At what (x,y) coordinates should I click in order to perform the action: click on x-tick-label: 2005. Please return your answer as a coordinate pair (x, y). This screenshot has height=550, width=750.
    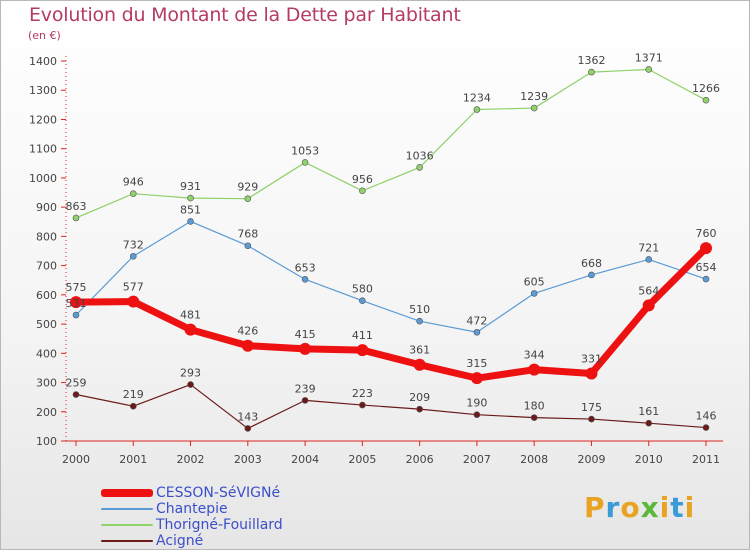
    Looking at the image, I should click on (362, 459).